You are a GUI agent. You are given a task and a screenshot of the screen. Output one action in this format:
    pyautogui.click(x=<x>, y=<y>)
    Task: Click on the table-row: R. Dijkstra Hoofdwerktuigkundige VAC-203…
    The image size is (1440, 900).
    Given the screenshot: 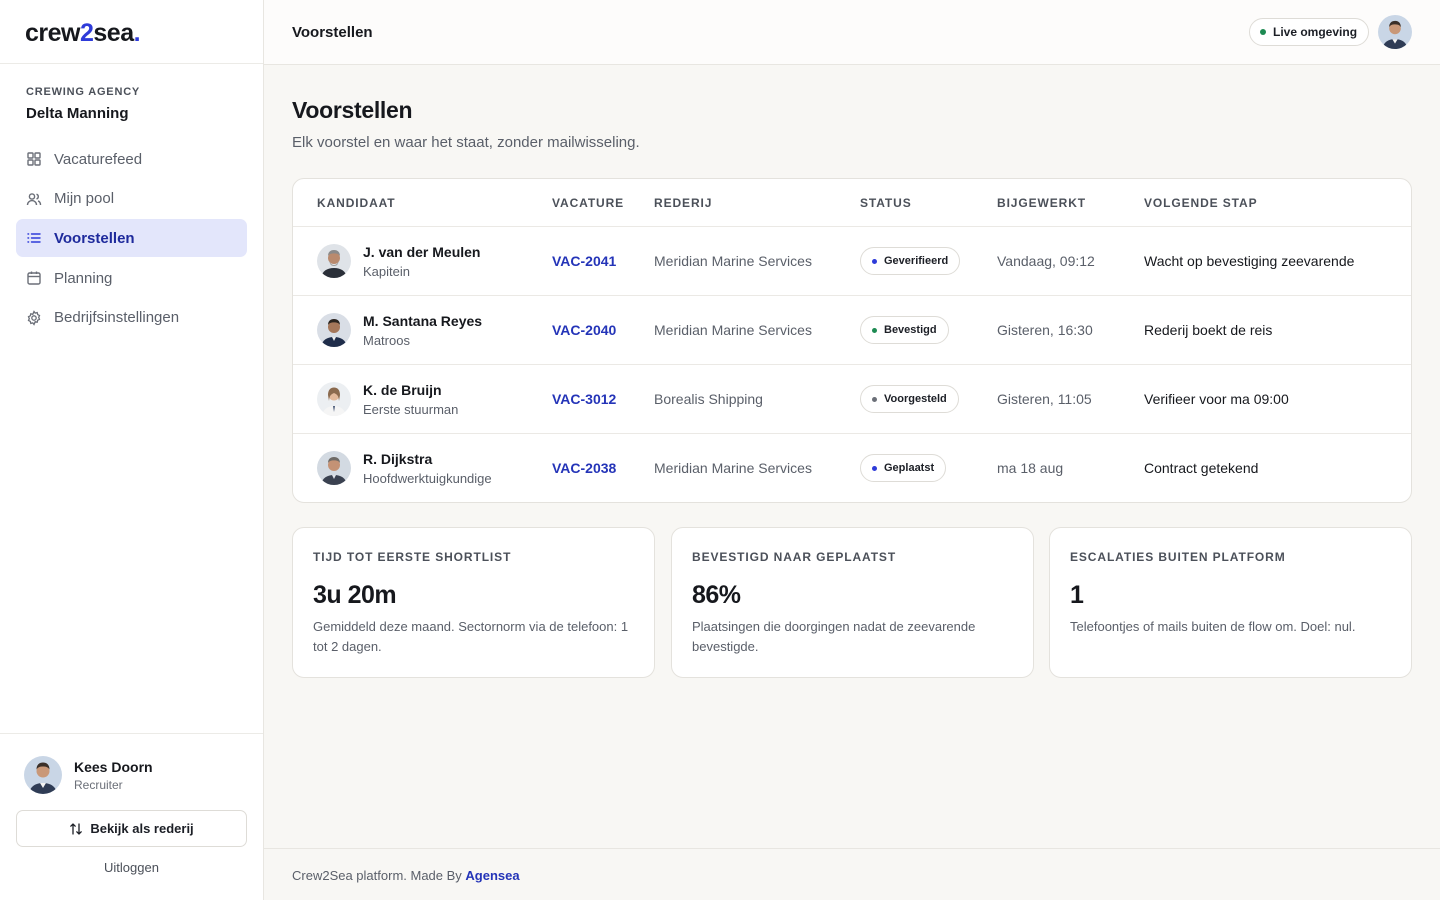 What is the action you would take?
    pyautogui.click(x=852, y=468)
    